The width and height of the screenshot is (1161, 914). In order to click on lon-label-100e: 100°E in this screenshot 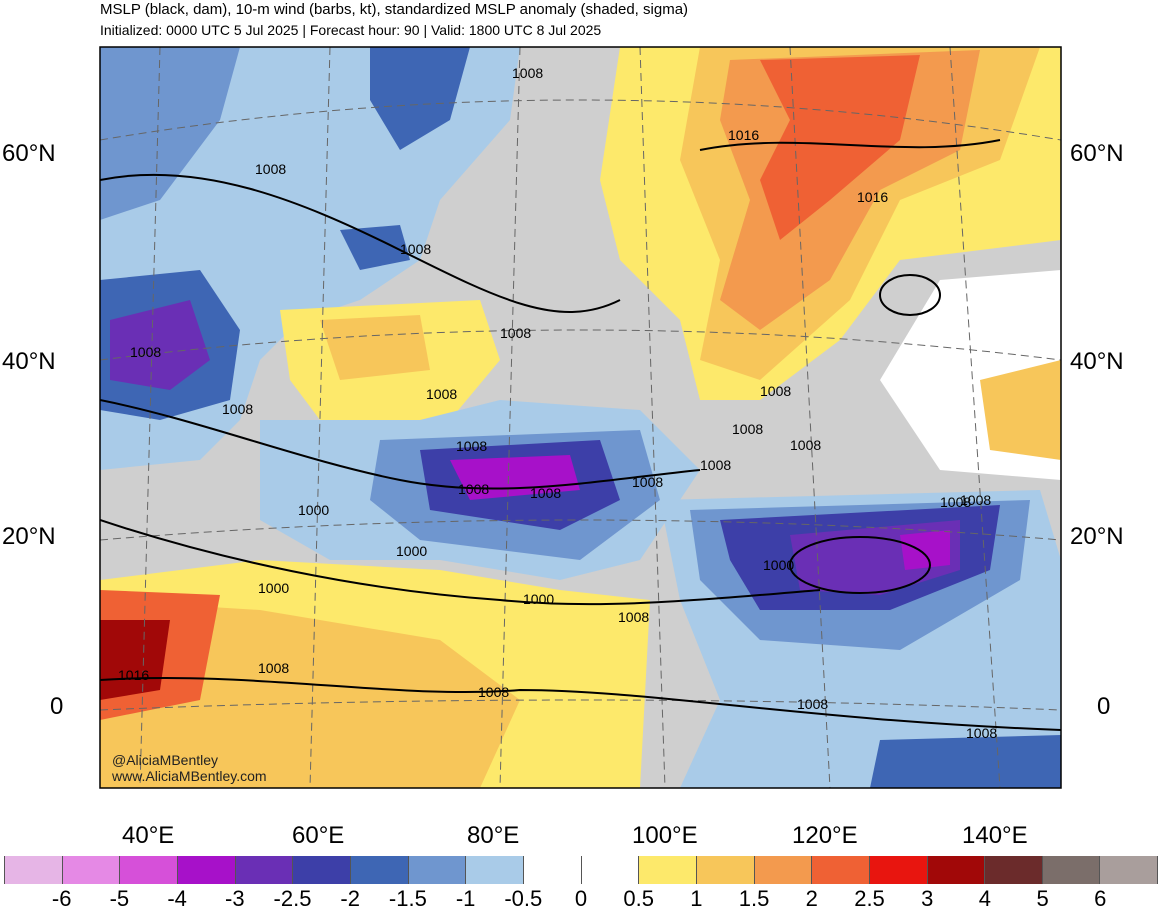, I will do `click(665, 835)`.